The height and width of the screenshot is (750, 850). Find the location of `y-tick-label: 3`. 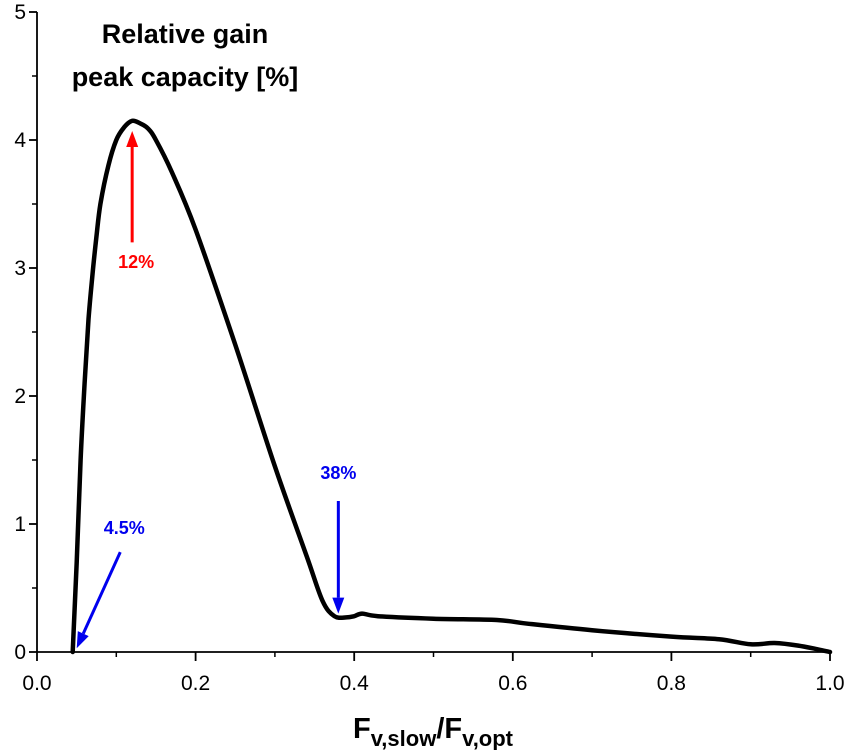

y-tick-label: 3 is located at coordinates (20, 268).